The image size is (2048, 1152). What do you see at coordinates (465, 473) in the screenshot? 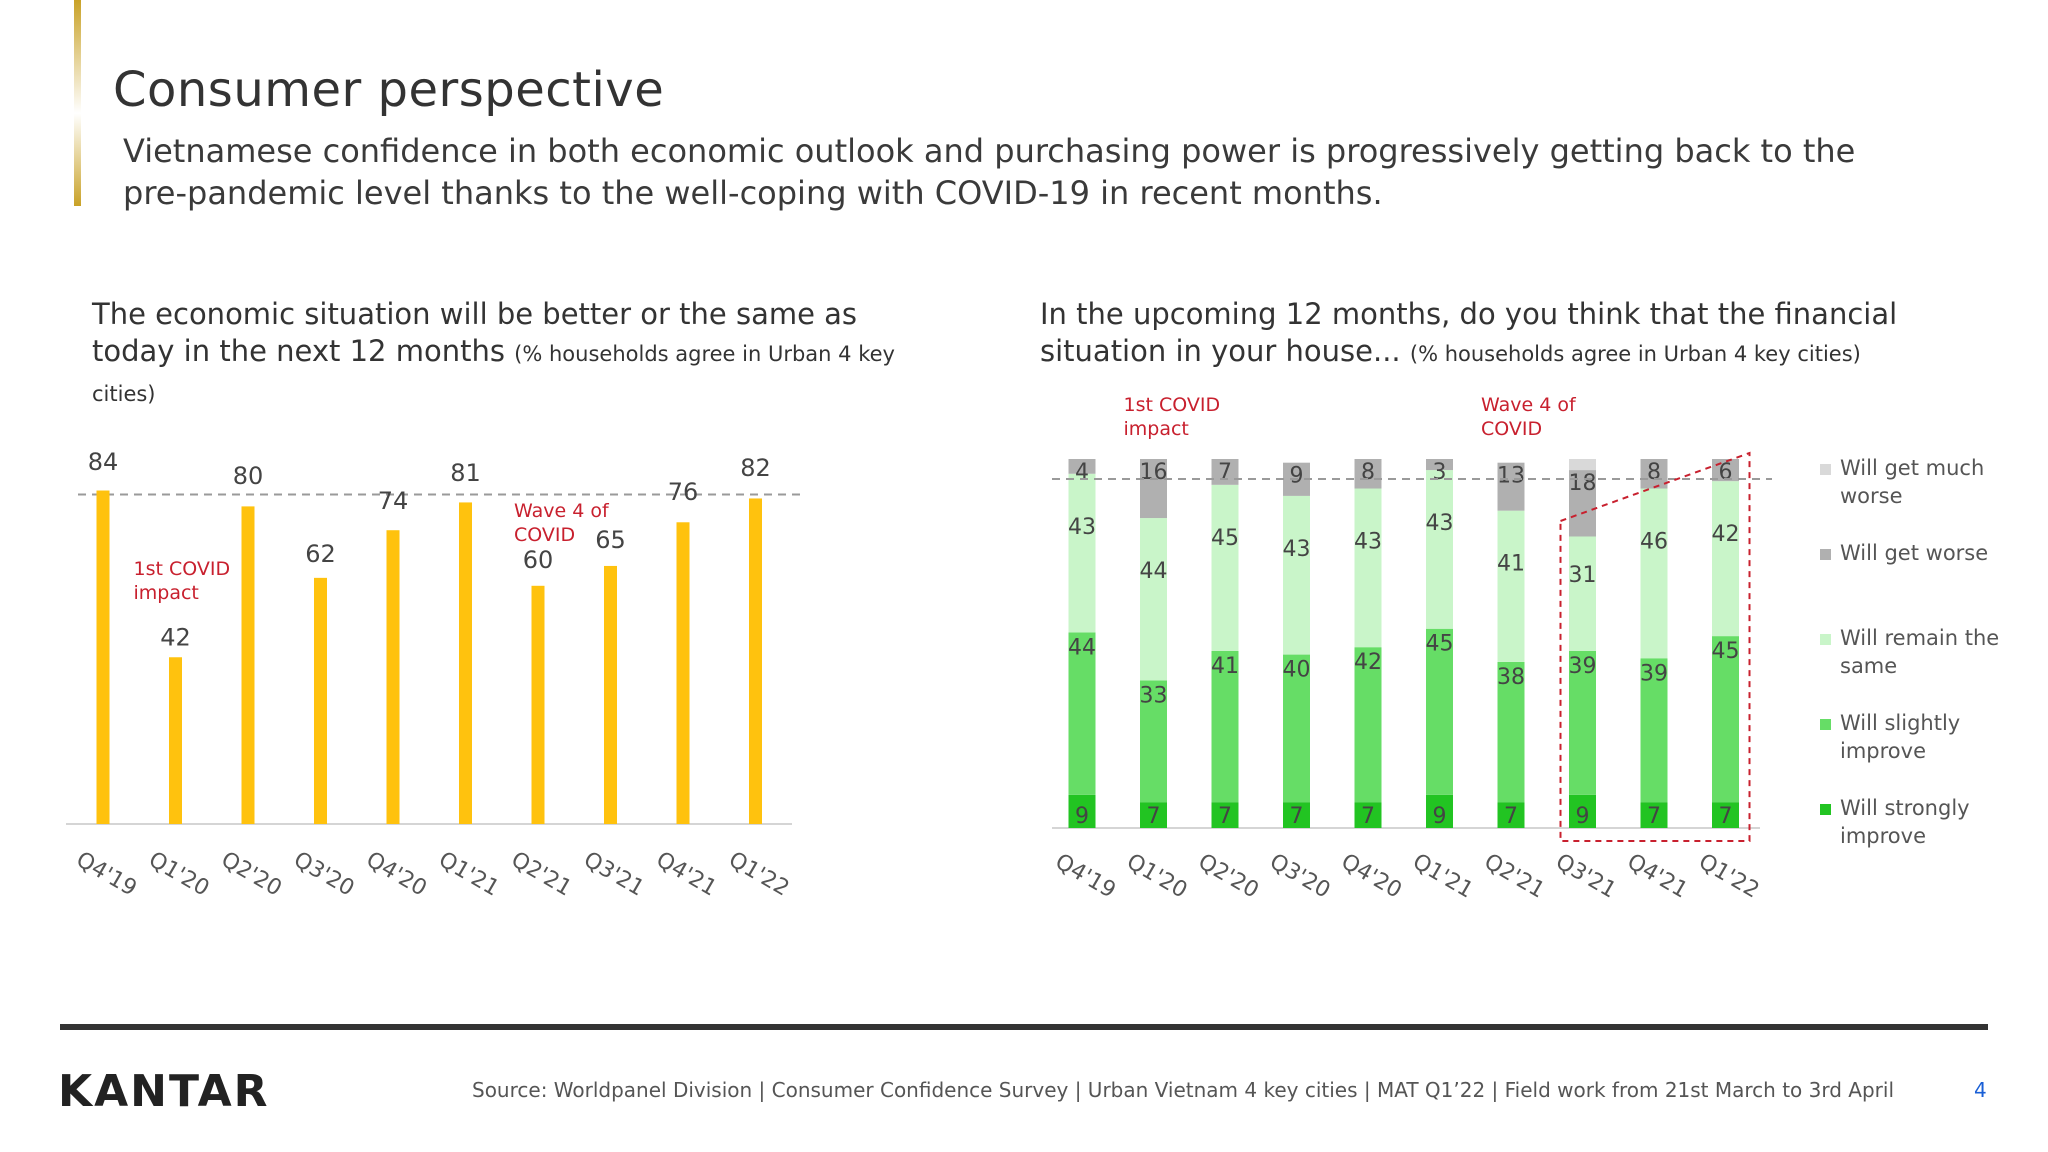
I see `bar-value-label: 81` at bounding box center [465, 473].